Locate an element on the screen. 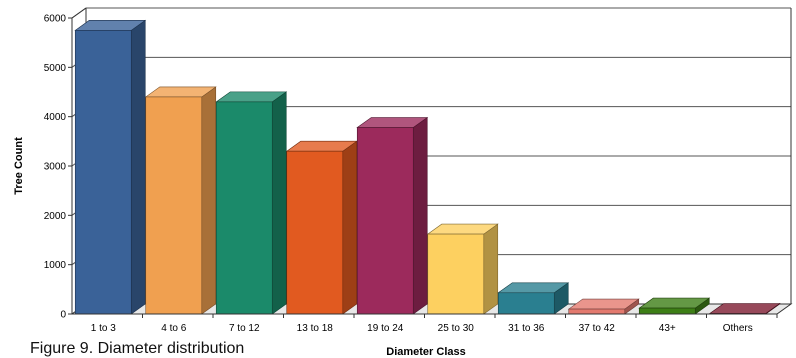 Image resolution: width=796 pixels, height=358 pixels. y-tick-label: 3000 is located at coordinates (55, 167).